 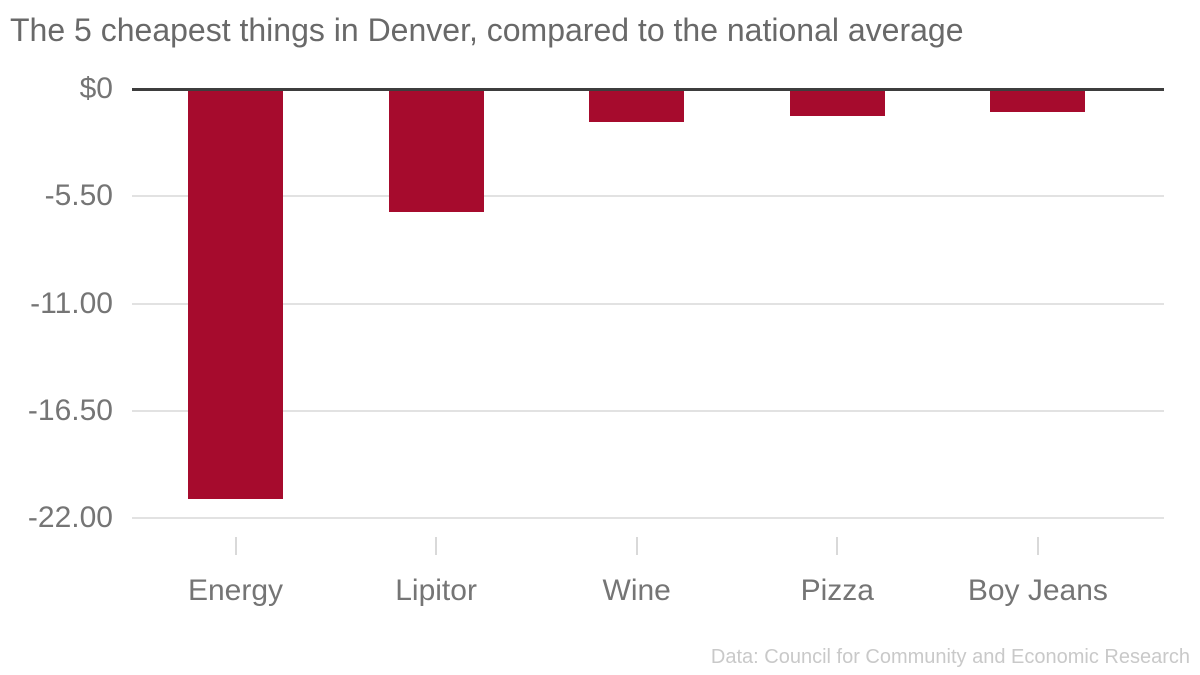 What do you see at coordinates (648, 411) in the screenshot?
I see `gridline-16.50` at bounding box center [648, 411].